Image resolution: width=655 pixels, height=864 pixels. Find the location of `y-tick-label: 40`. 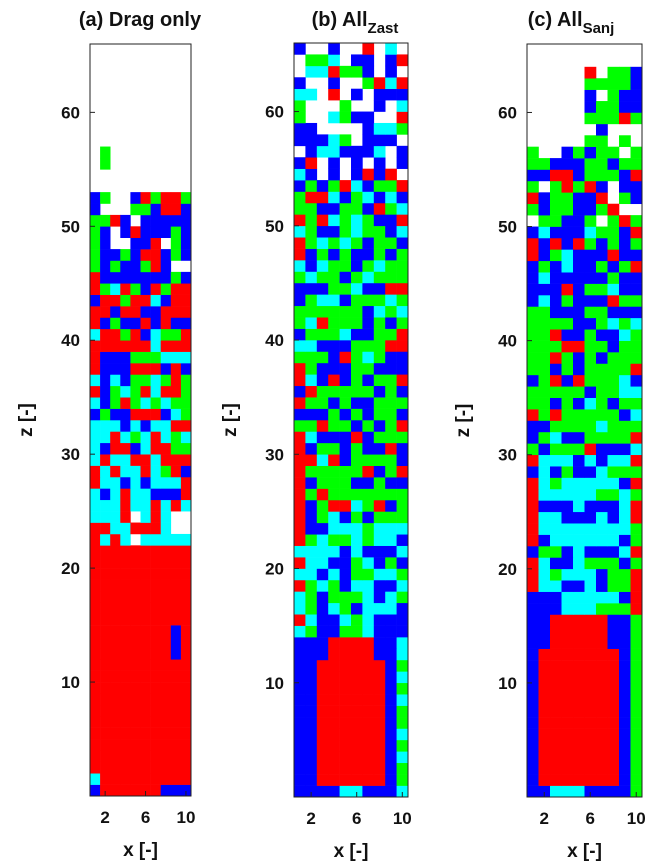

y-tick-label: 40 is located at coordinates (507, 341).